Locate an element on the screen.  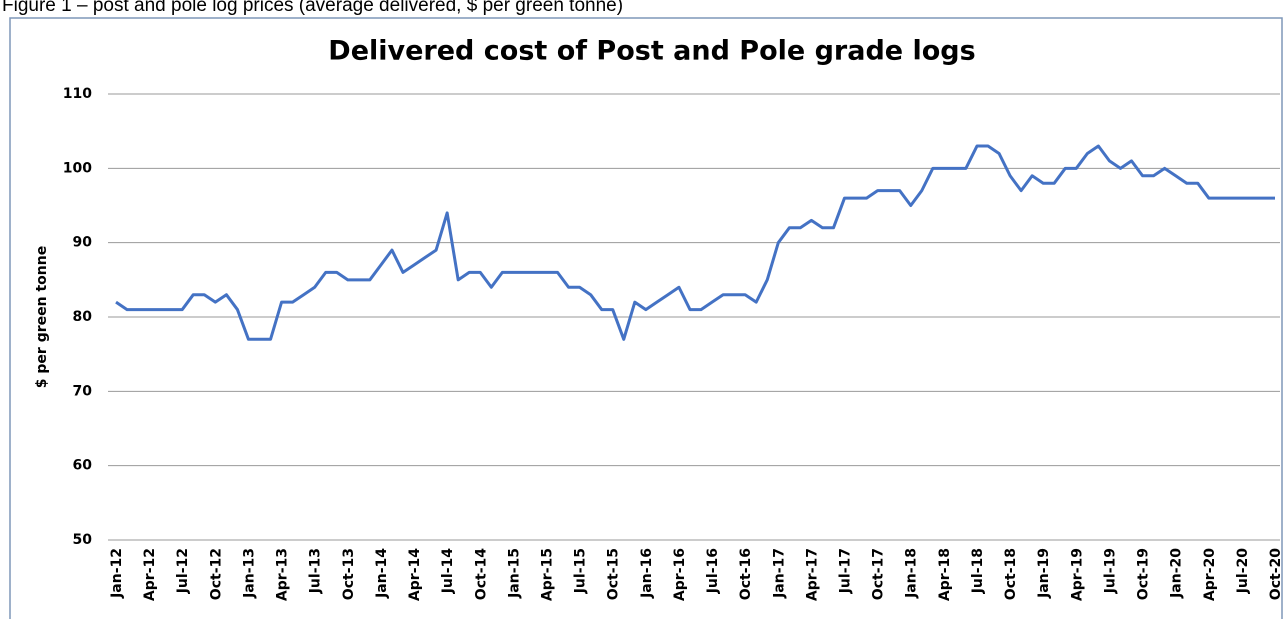
y-tick-label: 50 is located at coordinates (83, 540).